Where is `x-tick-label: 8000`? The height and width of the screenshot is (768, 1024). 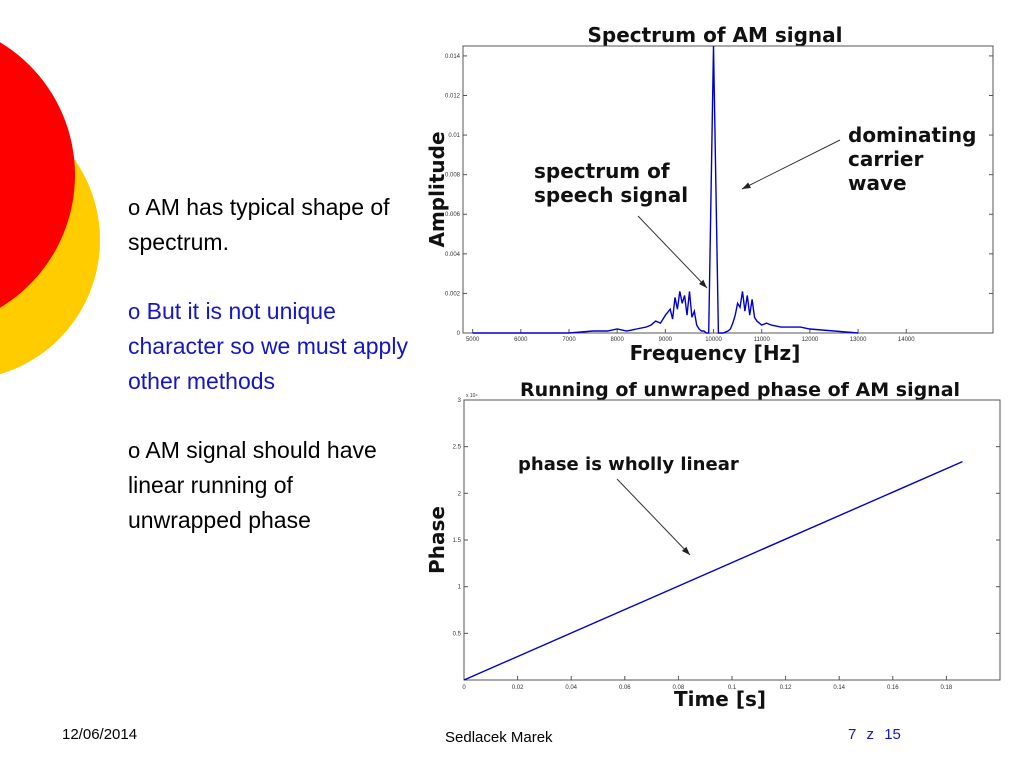
x-tick-label: 8000 is located at coordinates (618, 340).